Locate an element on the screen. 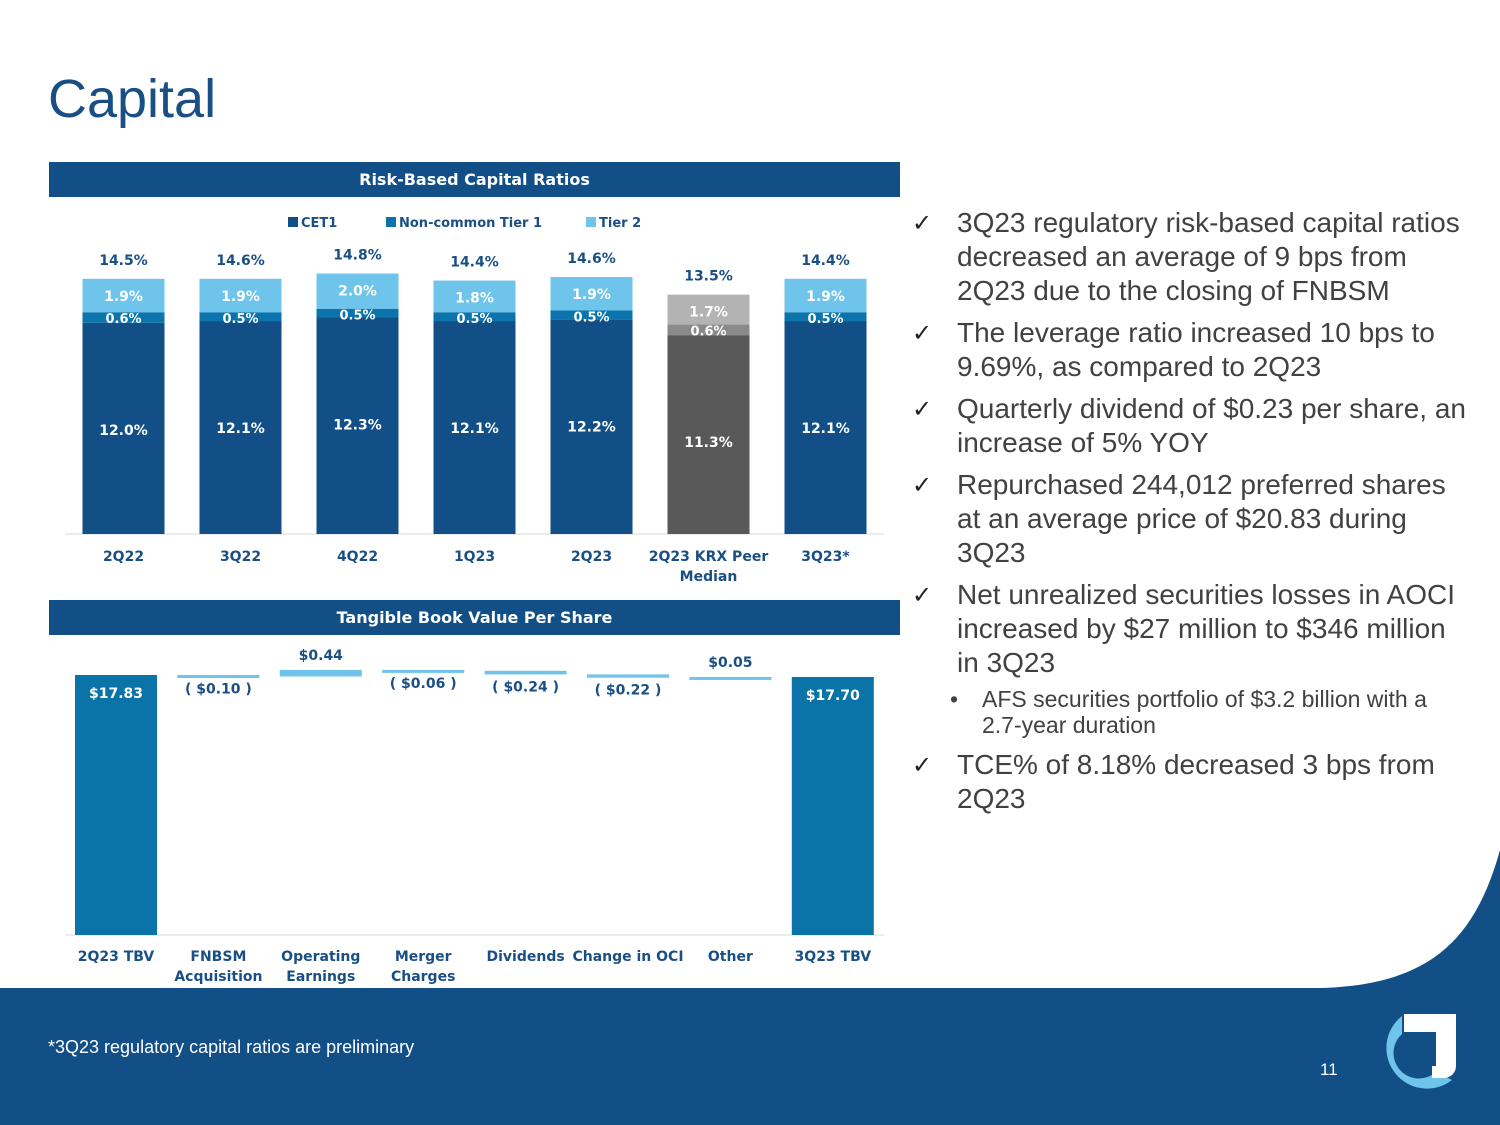 The height and width of the screenshot is (1125, 1500). waterfall-data-label: ( $0.24 ) is located at coordinates (525, 687).